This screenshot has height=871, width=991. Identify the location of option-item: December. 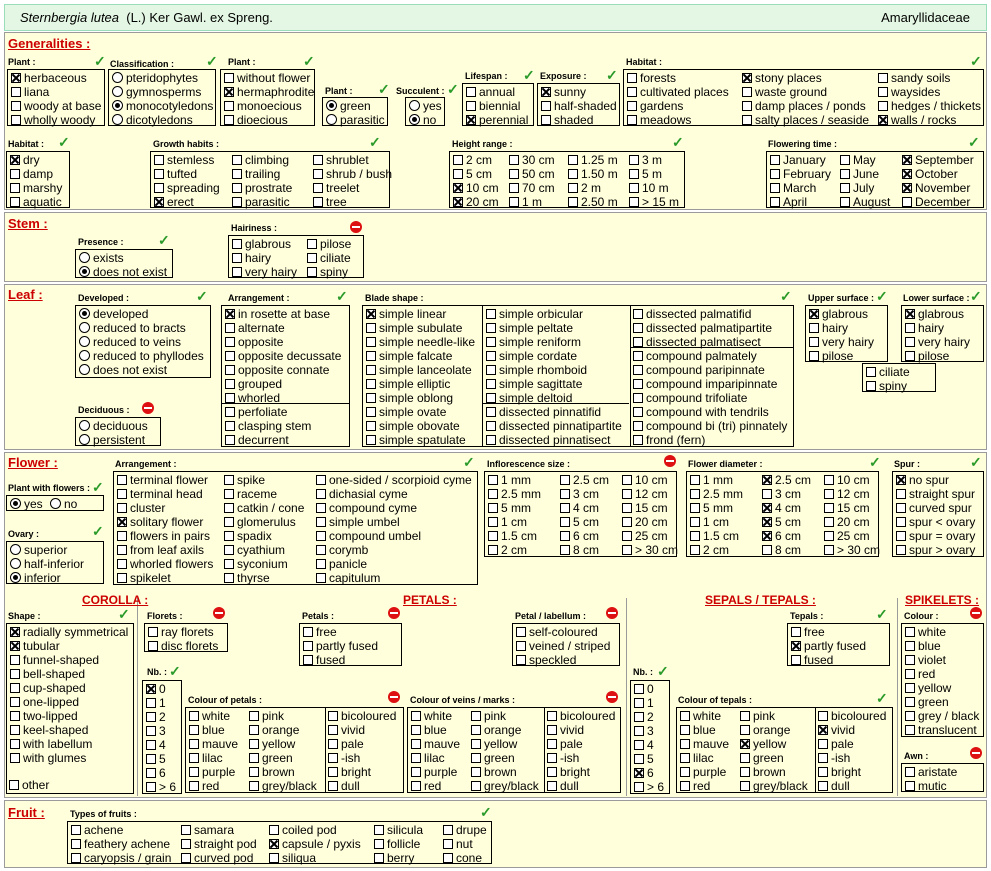
(936, 202).